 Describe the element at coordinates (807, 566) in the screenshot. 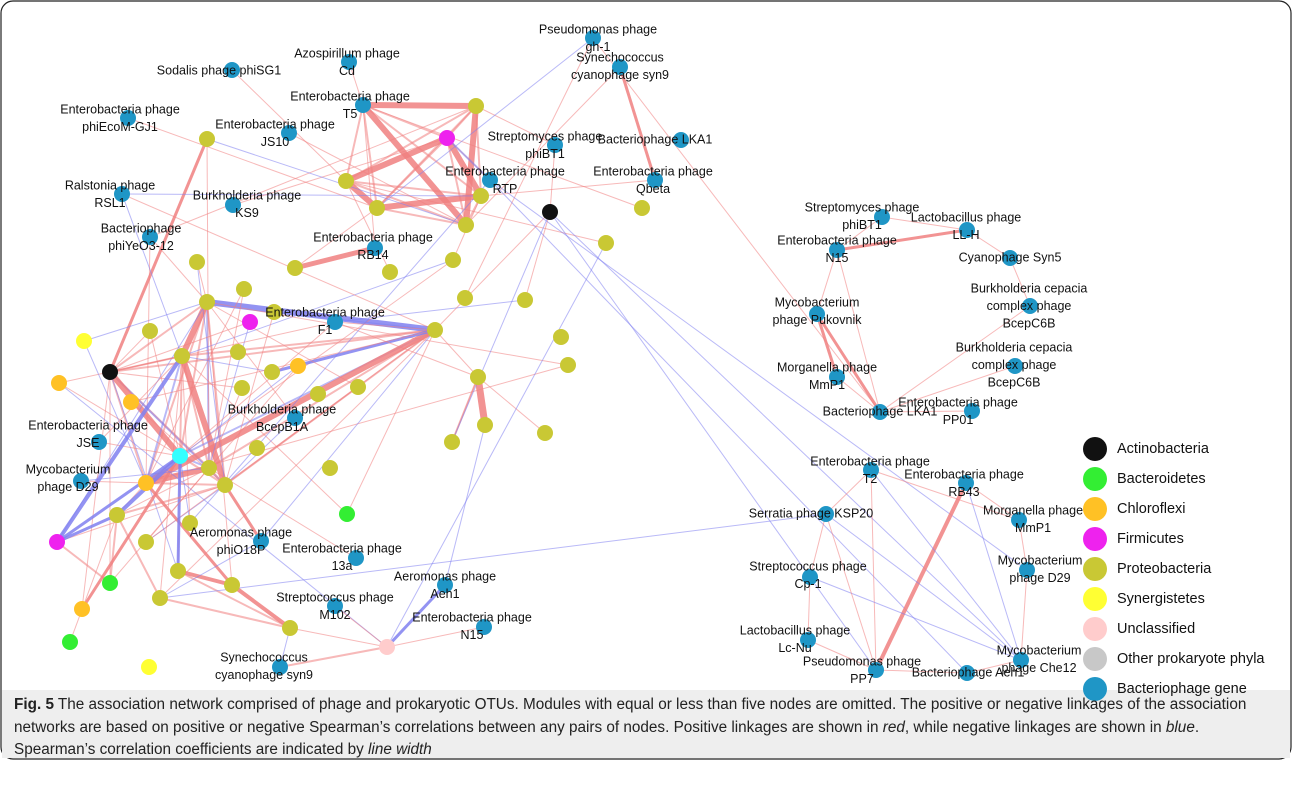

I see `node-label: Streptococcus phage` at that location.